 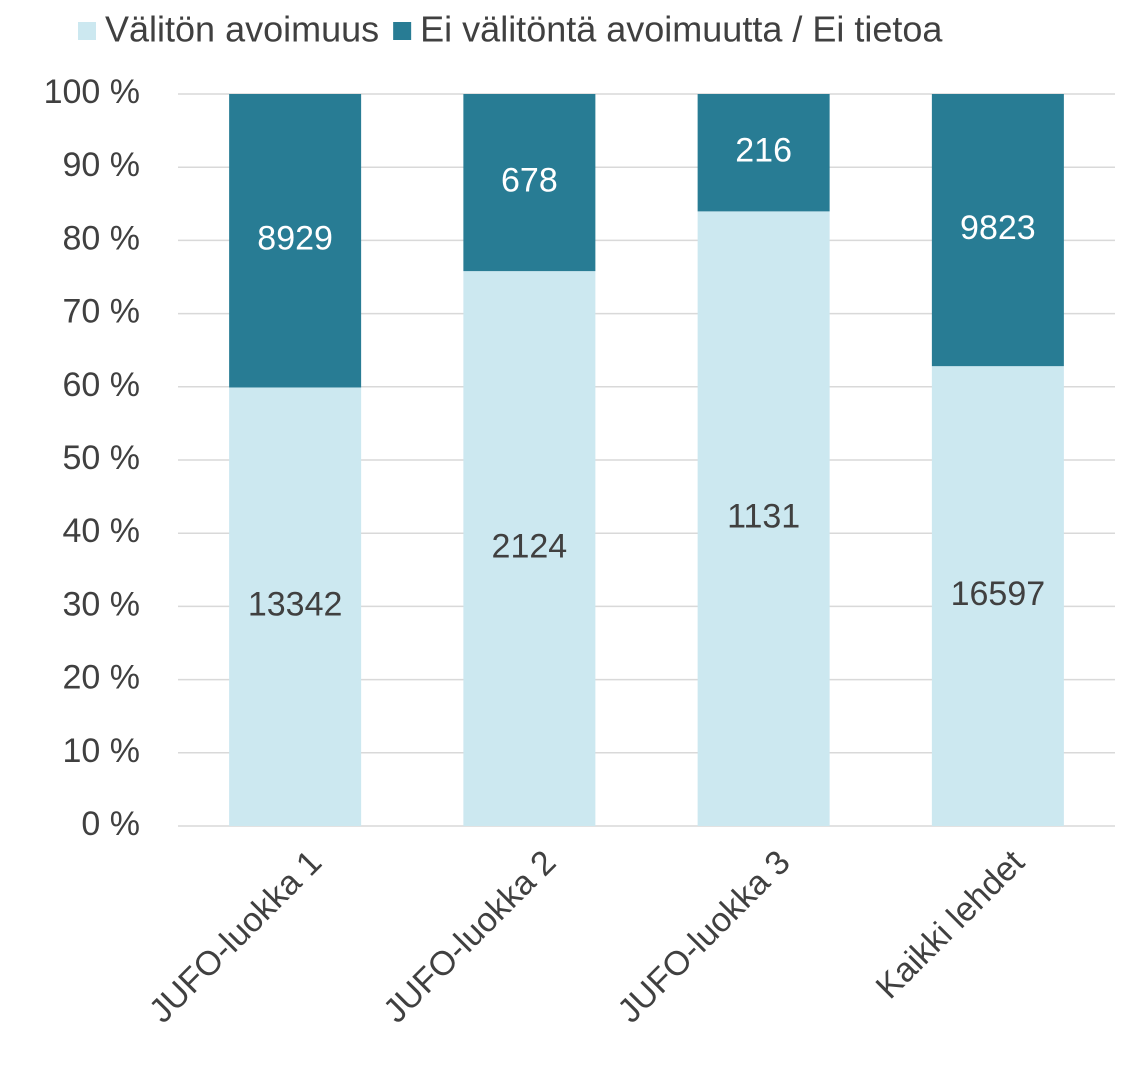 What do you see at coordinates (102, 385) in the screenshot?
I see `y-tick-label: 60 %` at bounding box center [102, 385].